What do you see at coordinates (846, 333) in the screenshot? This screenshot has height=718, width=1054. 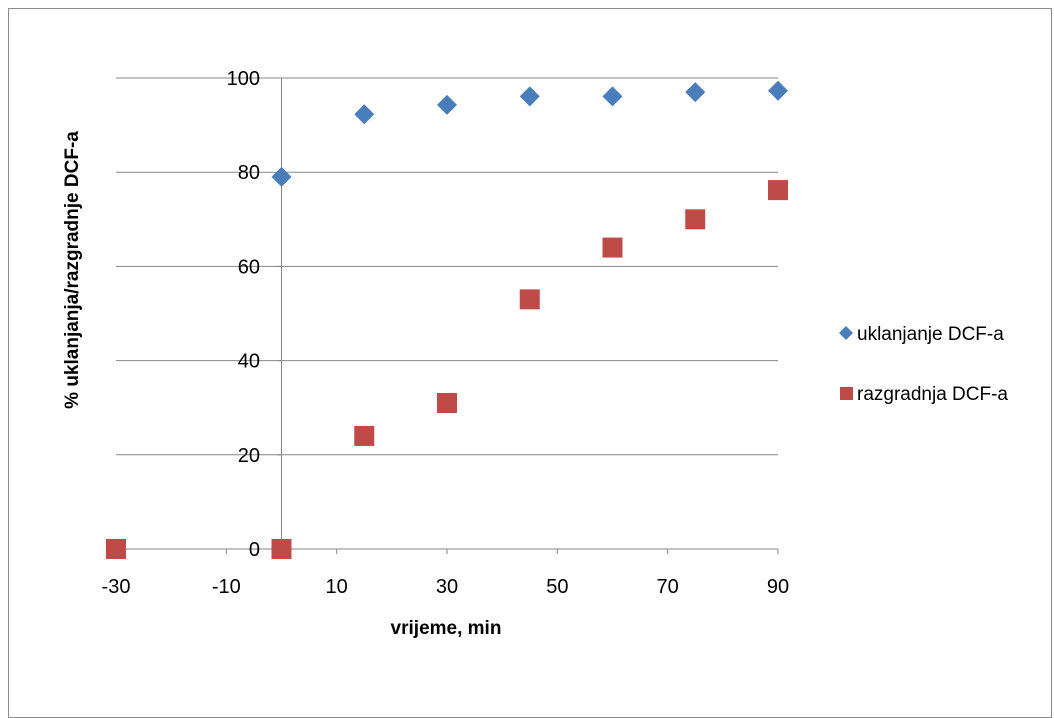 I see `legend-marker-diamond` at bounding box center [846, 333].